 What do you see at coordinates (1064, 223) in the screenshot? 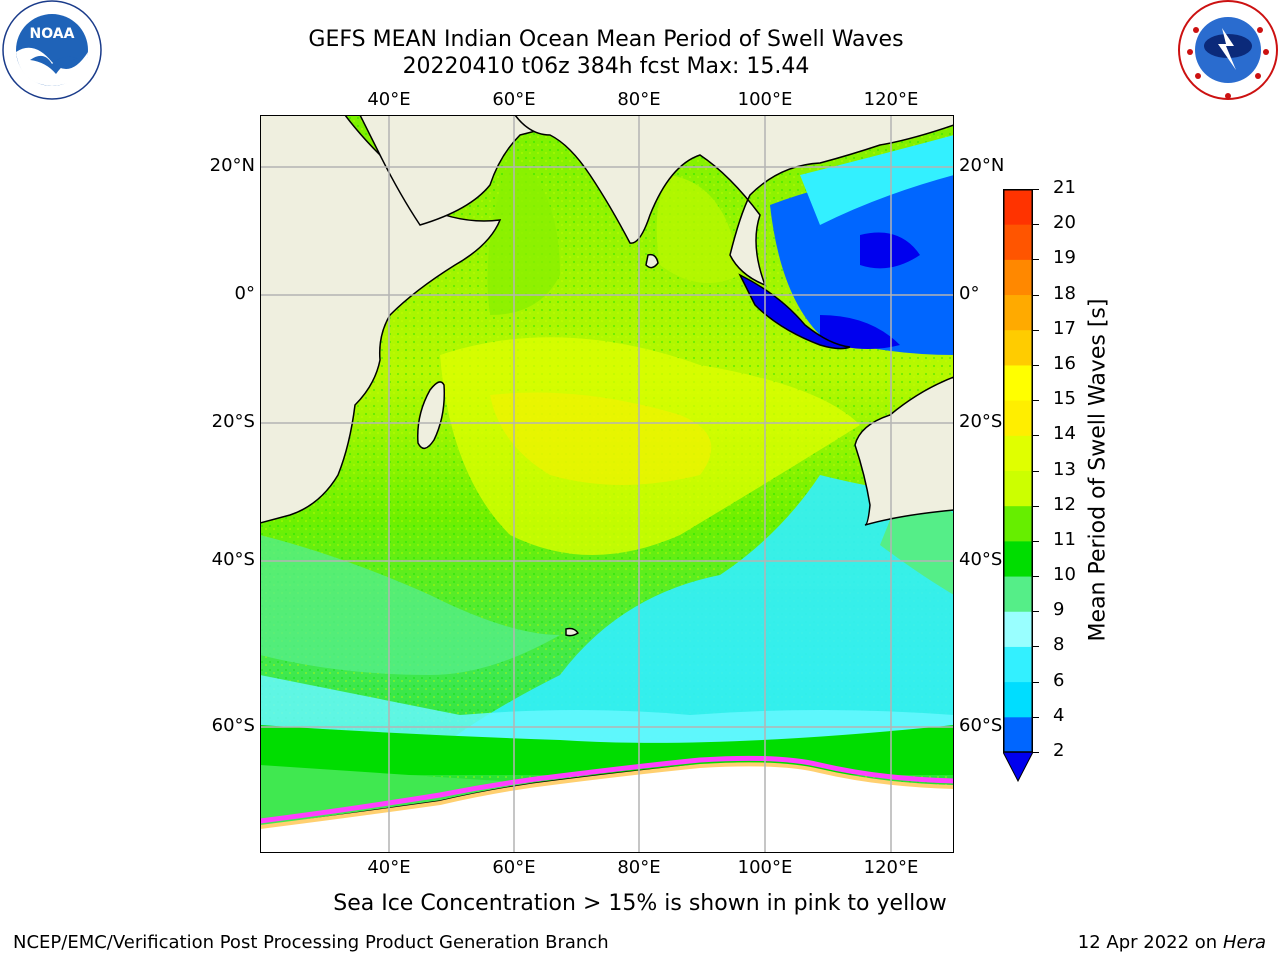
I see `colorbar-tick-label: 20` at bounding box center [1064, 223].